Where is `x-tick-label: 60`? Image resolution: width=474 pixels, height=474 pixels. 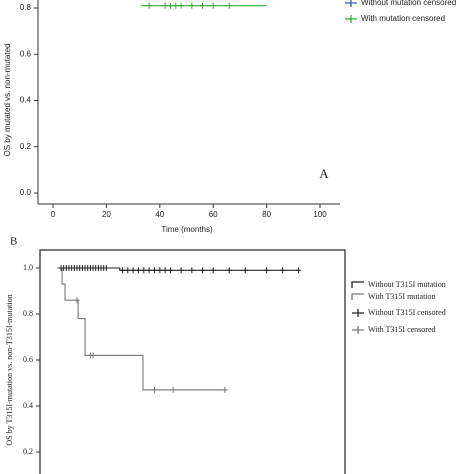
x-tick-label: 60 is located at coordinates (213, 214).